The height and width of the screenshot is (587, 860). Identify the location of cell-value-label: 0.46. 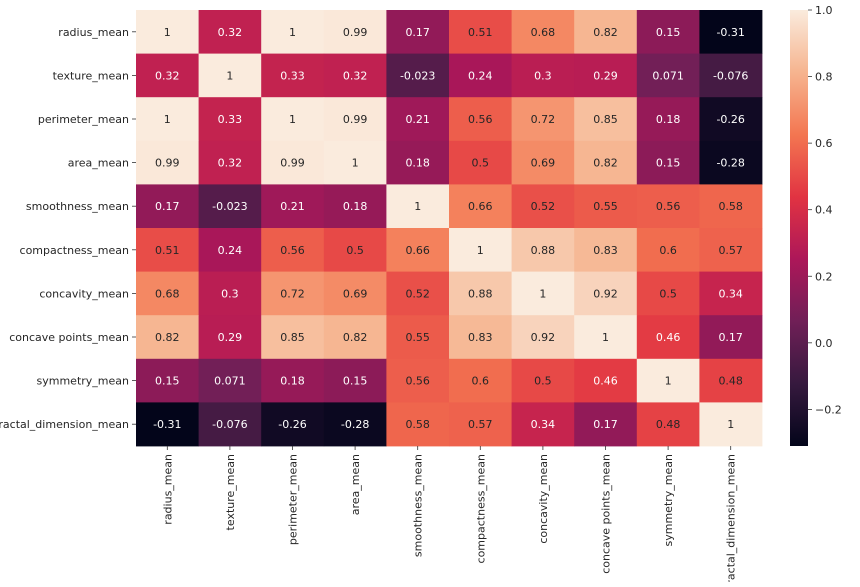
(605, 381).